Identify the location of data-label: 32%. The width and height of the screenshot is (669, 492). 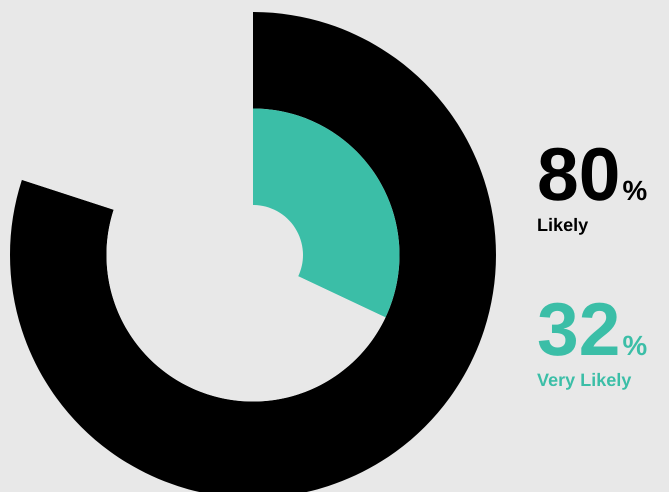
(592, 329).